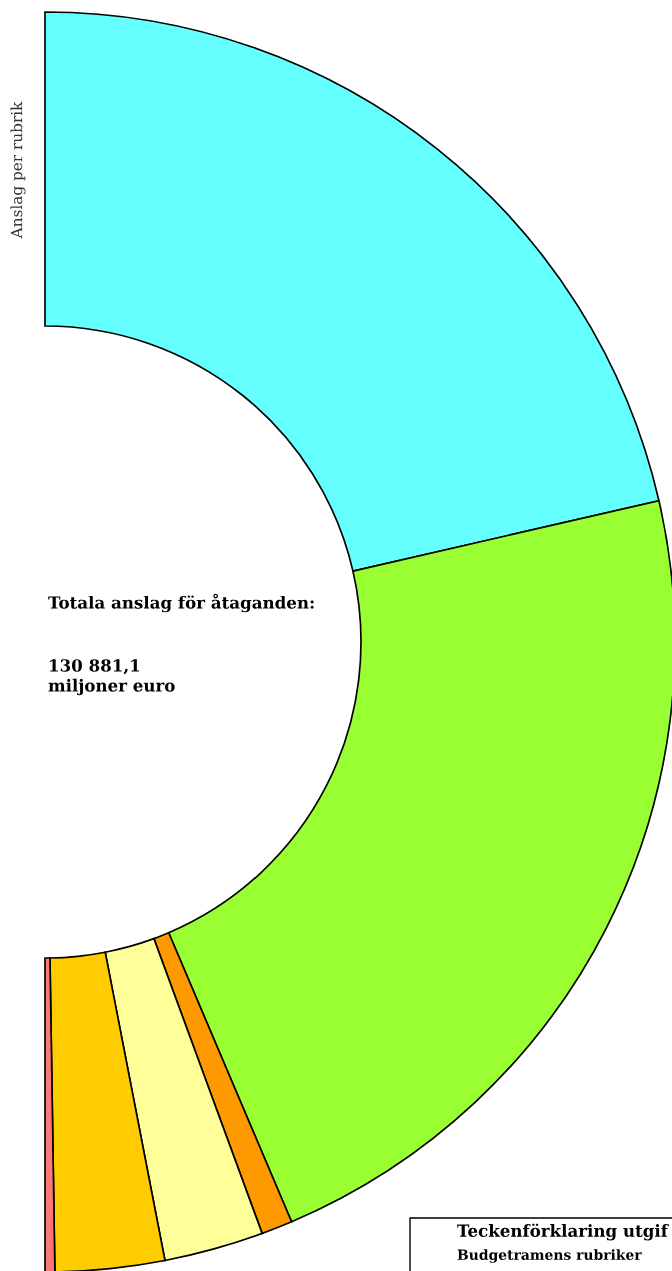  What do you see at coordinates (563, 1232) in the screenshot?
I see `legend-title: Teckenförklaring utgif` at bounding box center [563, 1232].